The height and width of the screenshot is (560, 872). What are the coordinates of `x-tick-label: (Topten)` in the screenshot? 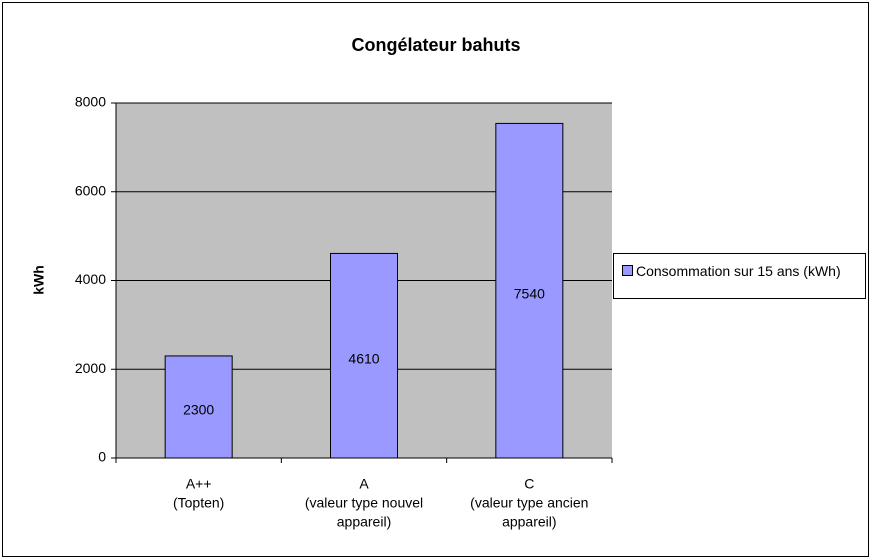 It's located at (198, 503).